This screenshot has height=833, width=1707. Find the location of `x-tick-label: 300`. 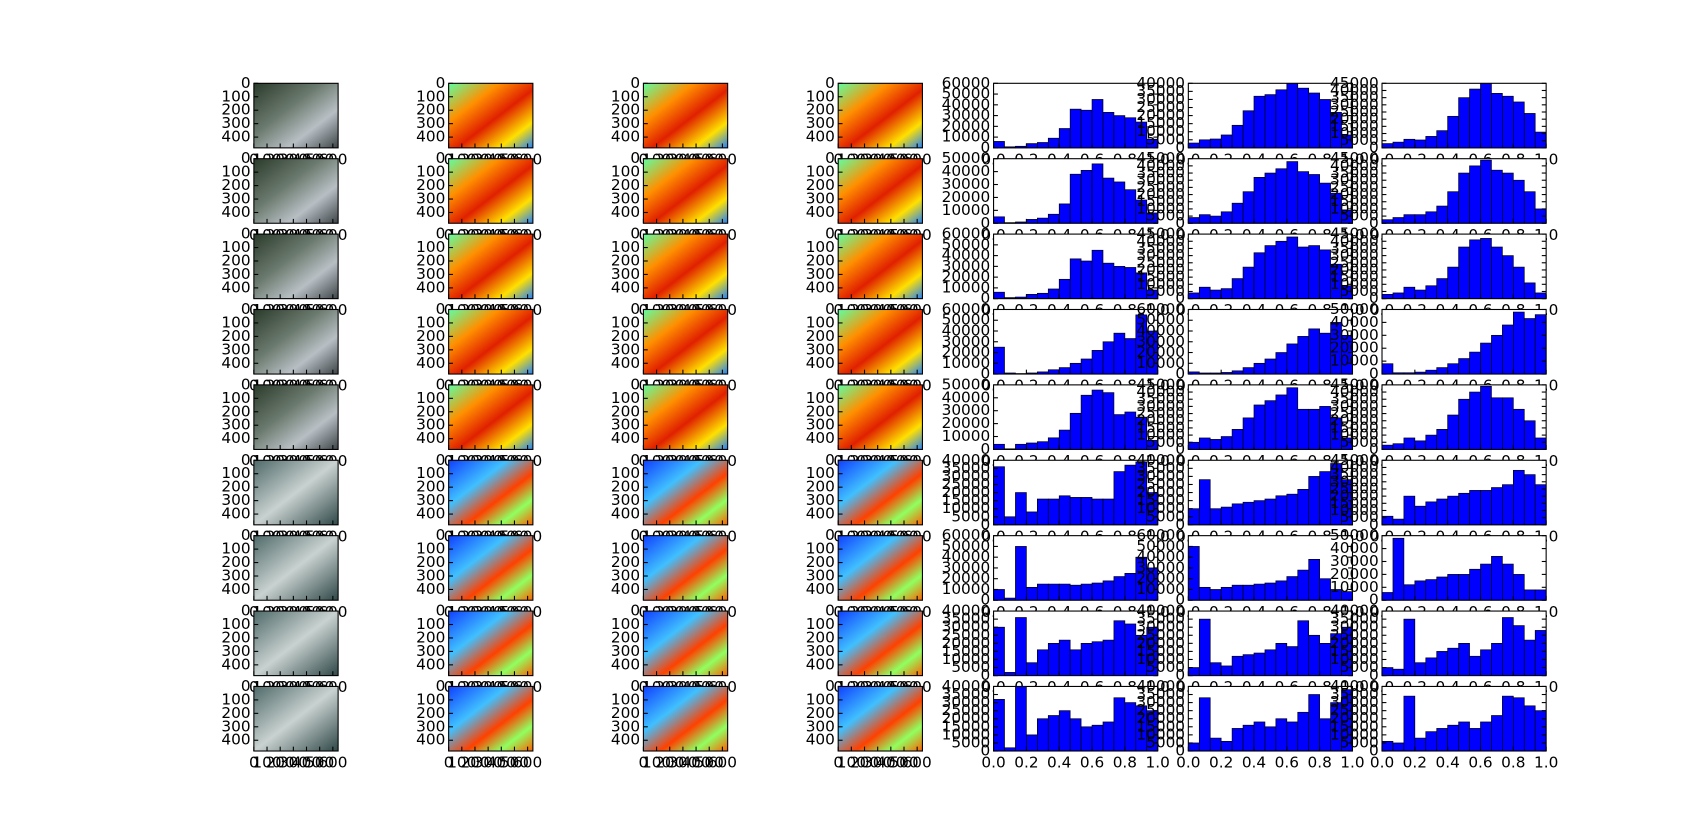

x-tick-label: 300 is located at coordinates (682, 763).